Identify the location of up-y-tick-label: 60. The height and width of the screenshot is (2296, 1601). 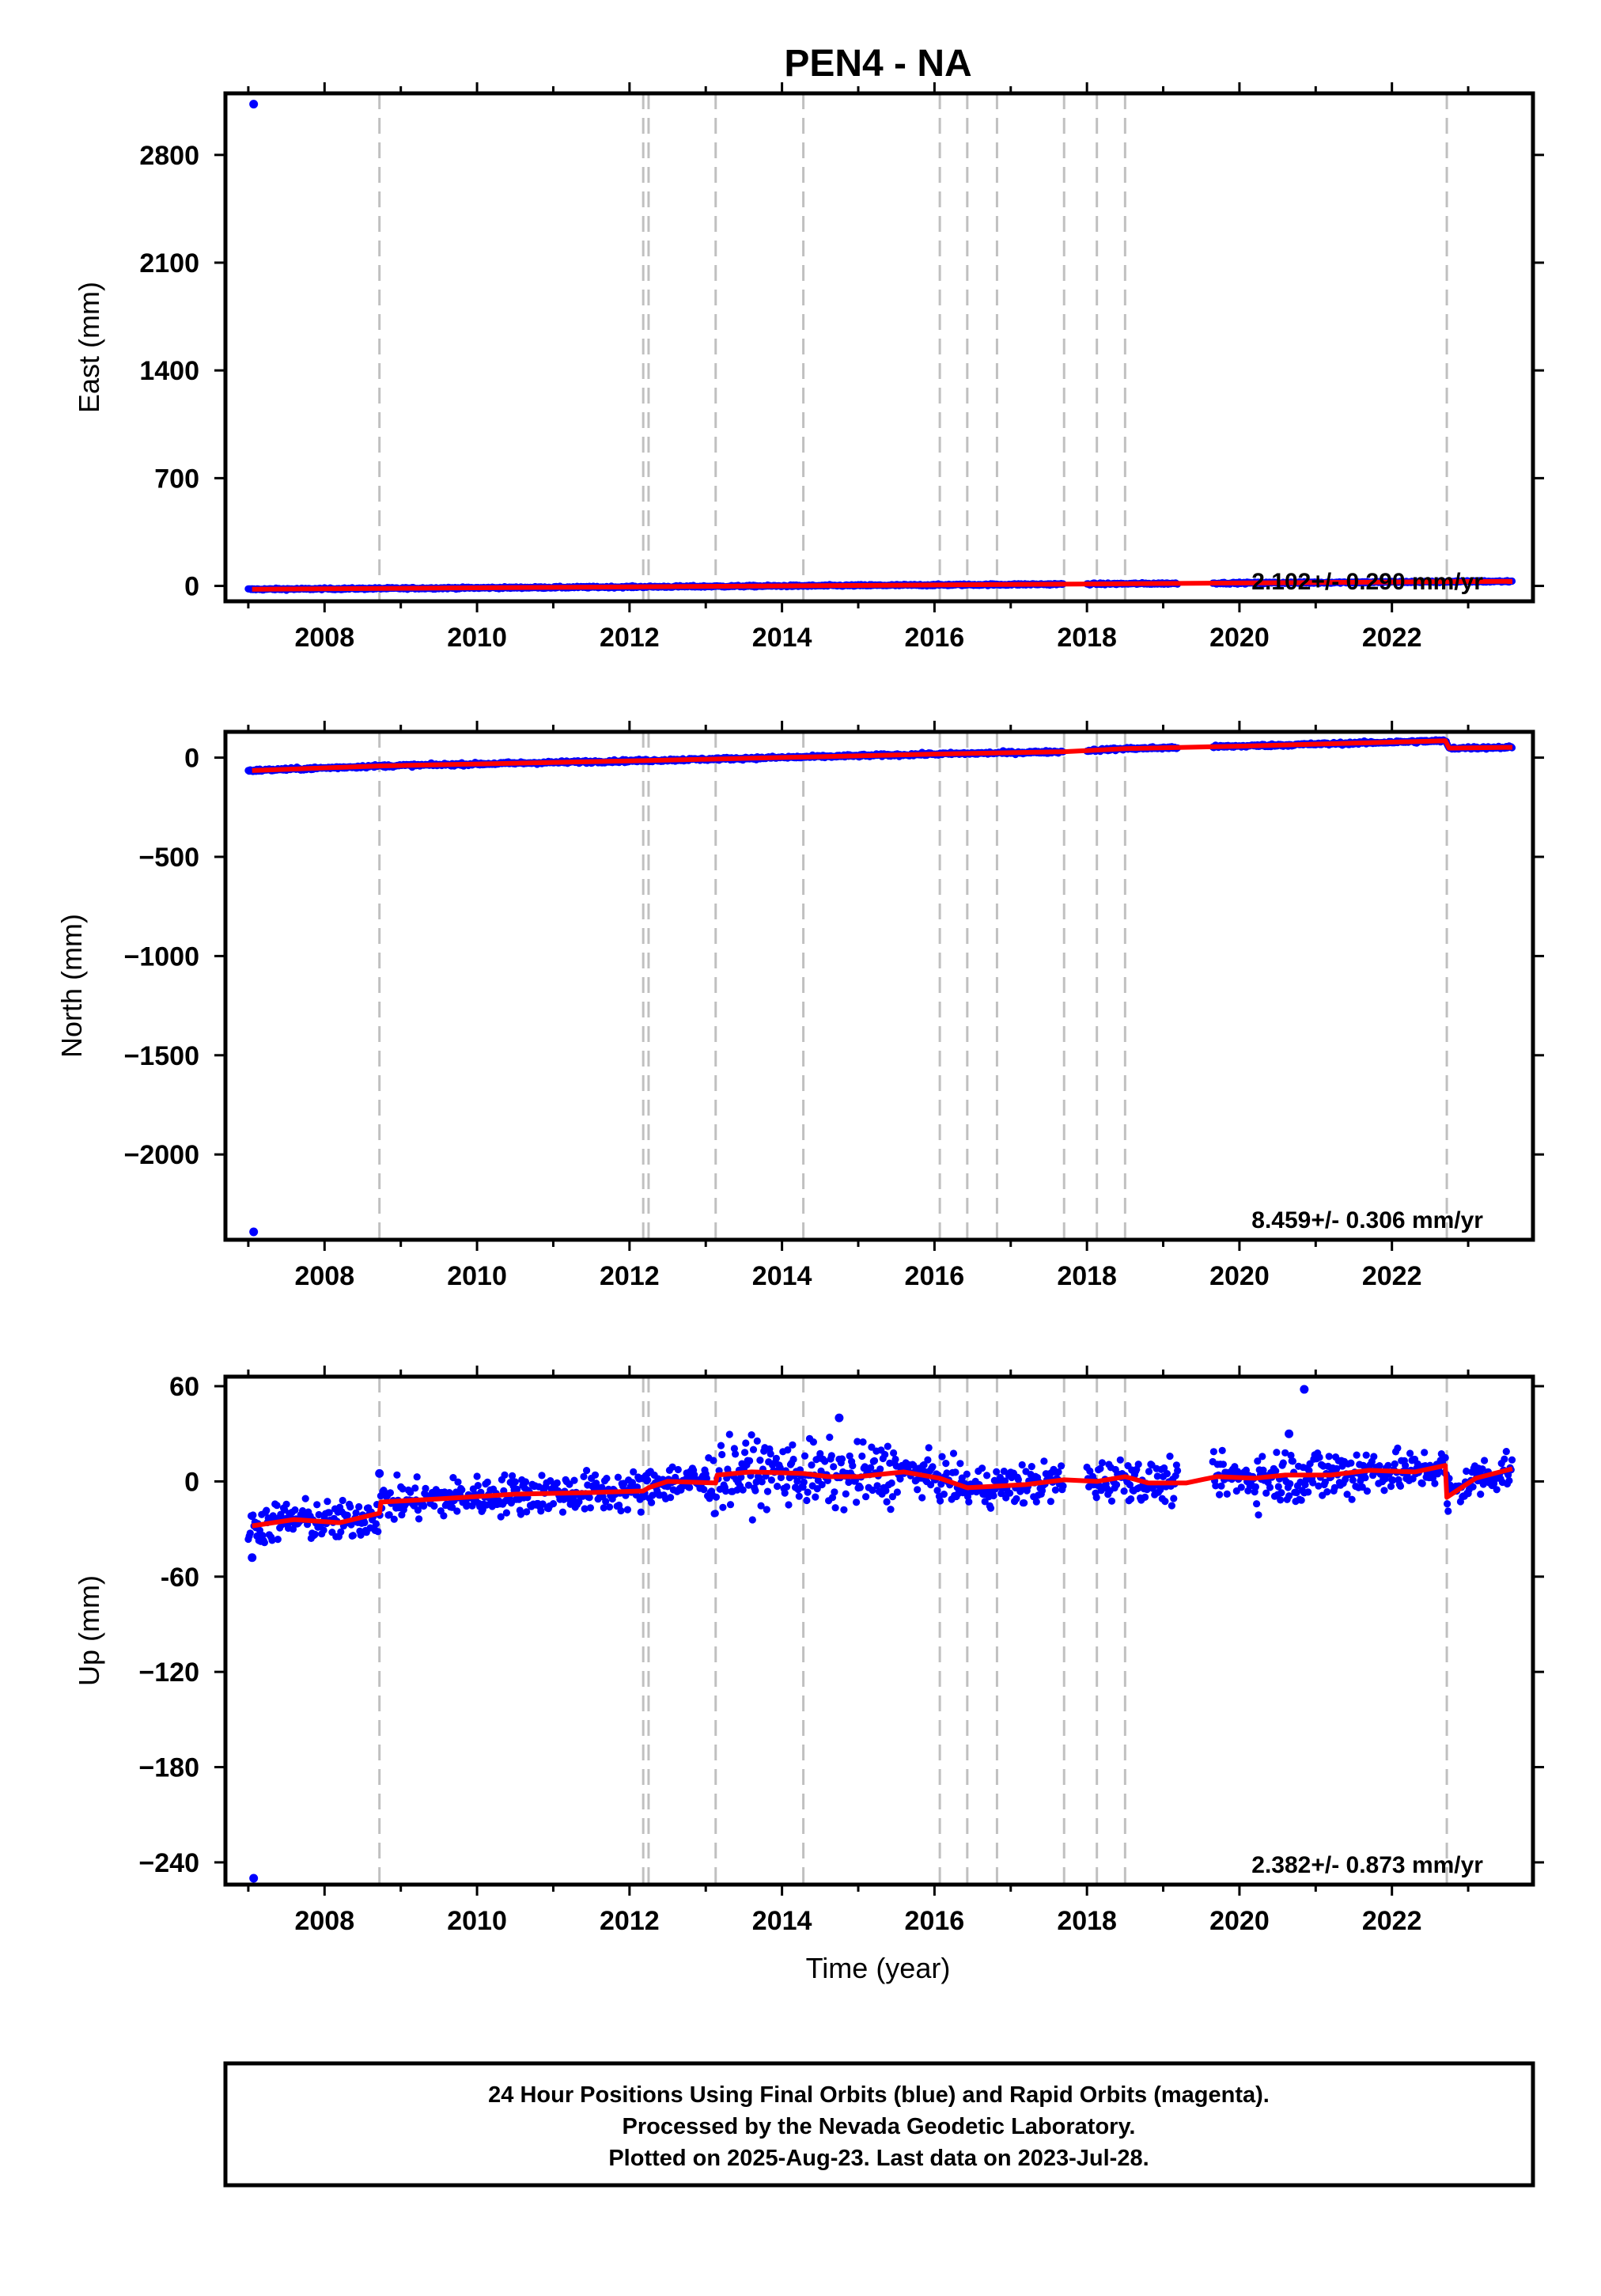
(184, 1387).